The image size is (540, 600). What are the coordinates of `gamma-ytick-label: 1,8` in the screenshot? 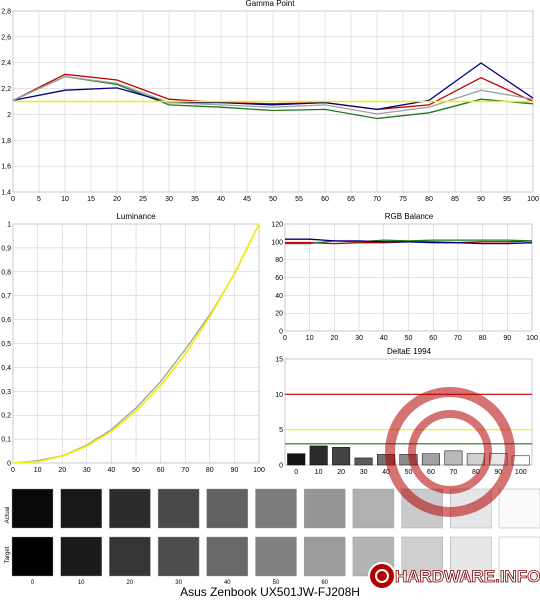 It's located at (6, 141).